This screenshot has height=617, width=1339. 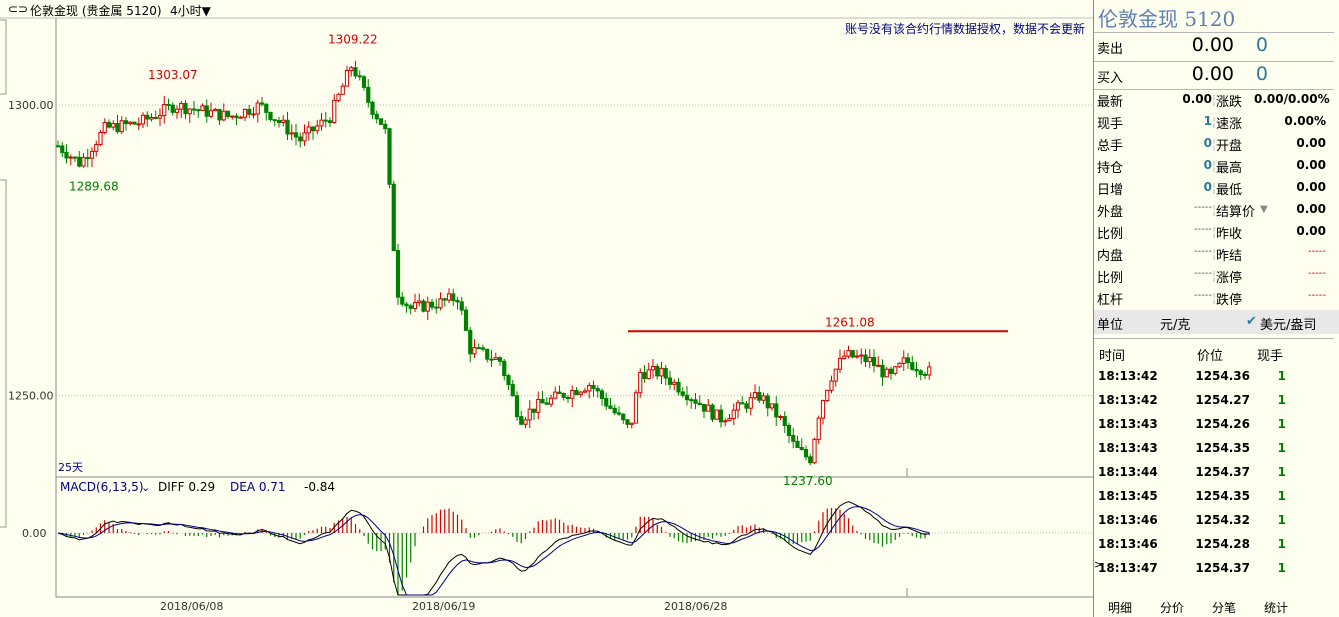 What do you see at coordinates (1175, 325) in the screenshot?
I see `unit-value: 元/克` at bounding box center [1175, 325].